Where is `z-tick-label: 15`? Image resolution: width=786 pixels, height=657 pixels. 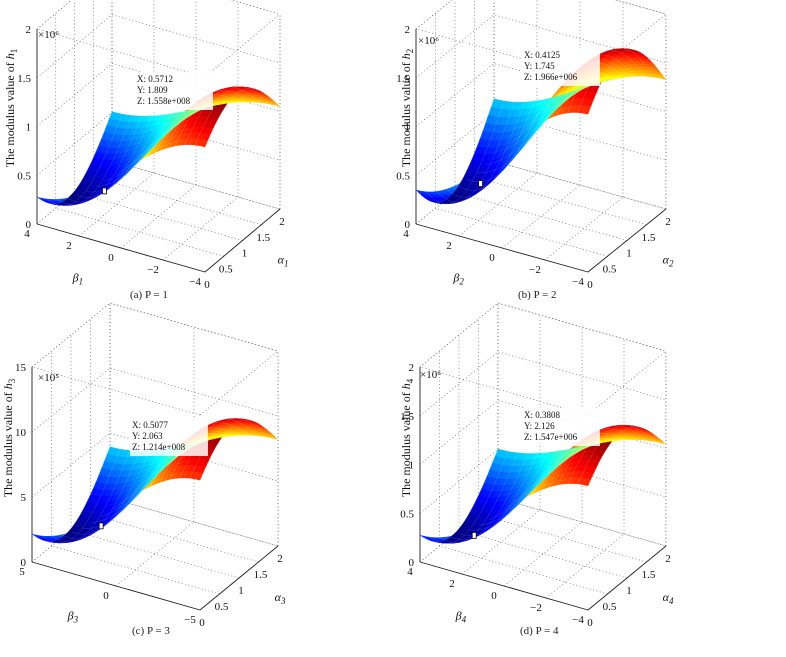
z-tick-label: 15 is located at coordinates (21, 368).